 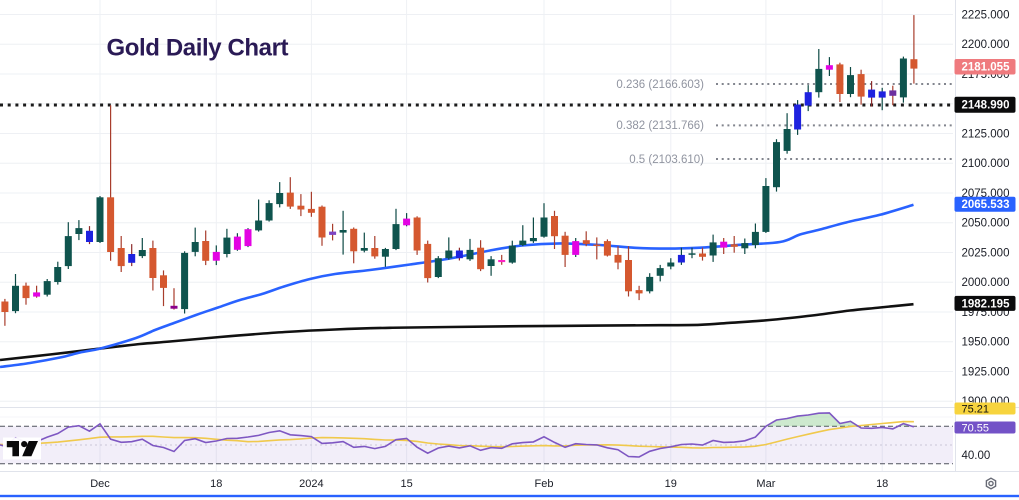 I want to click on svg-text: 15, so click(x=406, y=484).